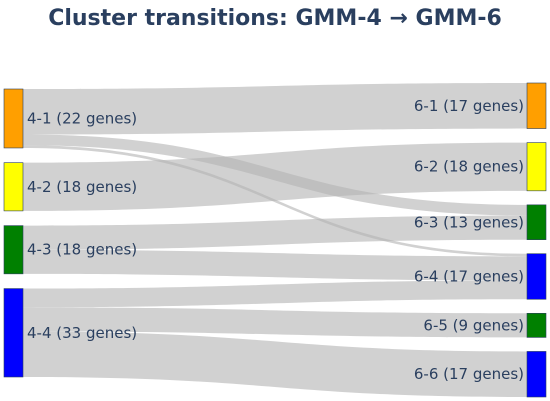 The height and width of the screenshot is (401, 550). I want to click on node-label-4-1: 4-1 (22 genes), so click(82, 118).